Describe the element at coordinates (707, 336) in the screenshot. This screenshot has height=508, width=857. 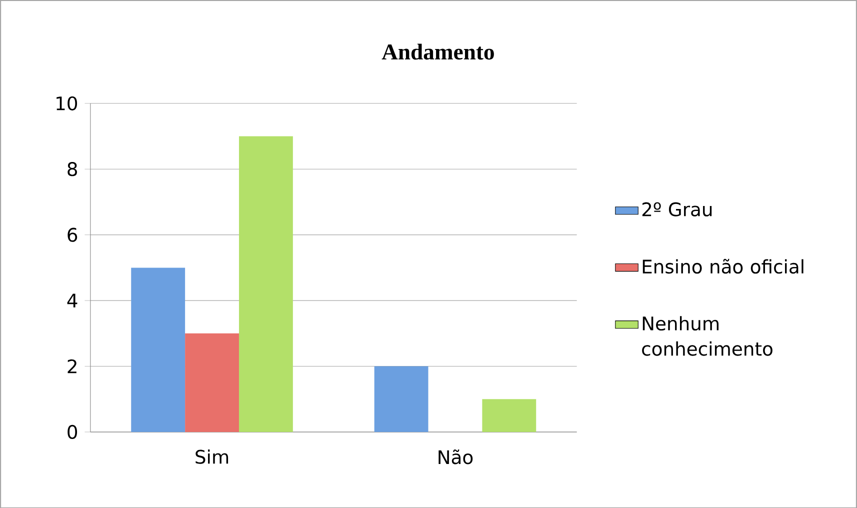
I see `legend-label: Nenhum conhecimento` at that location.